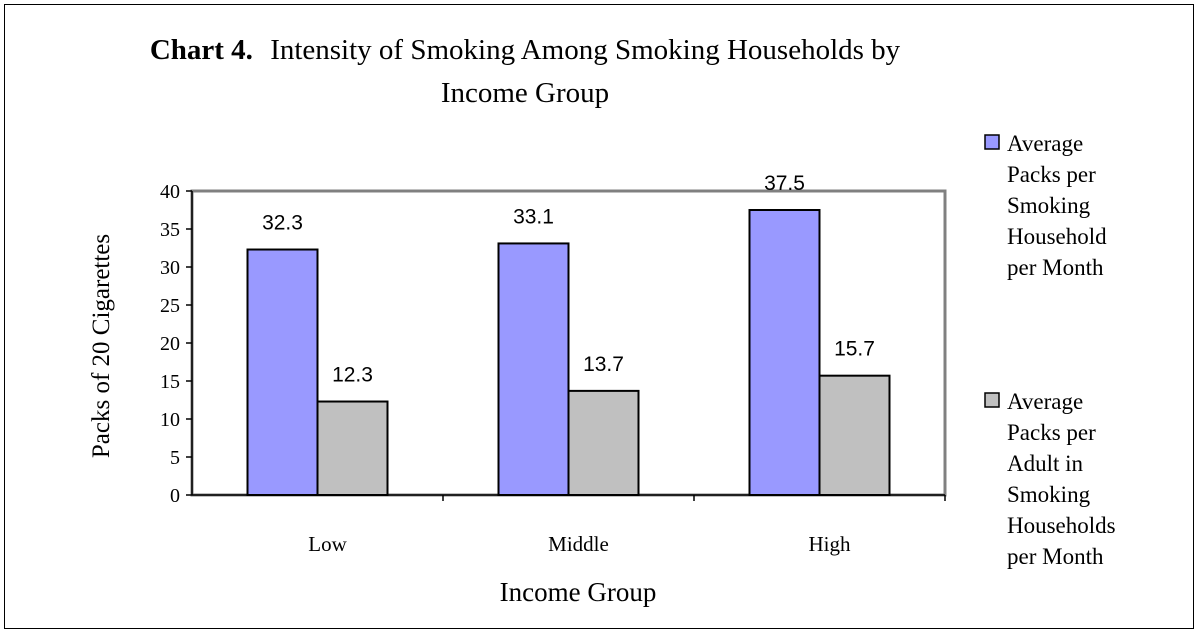 Image resolution: width=1198 pixels, height=633 pixels. What do you see at coordinates (603, 364) in the screenshot?
I see `data-label: 13.7` at bounding box center [603, 364].